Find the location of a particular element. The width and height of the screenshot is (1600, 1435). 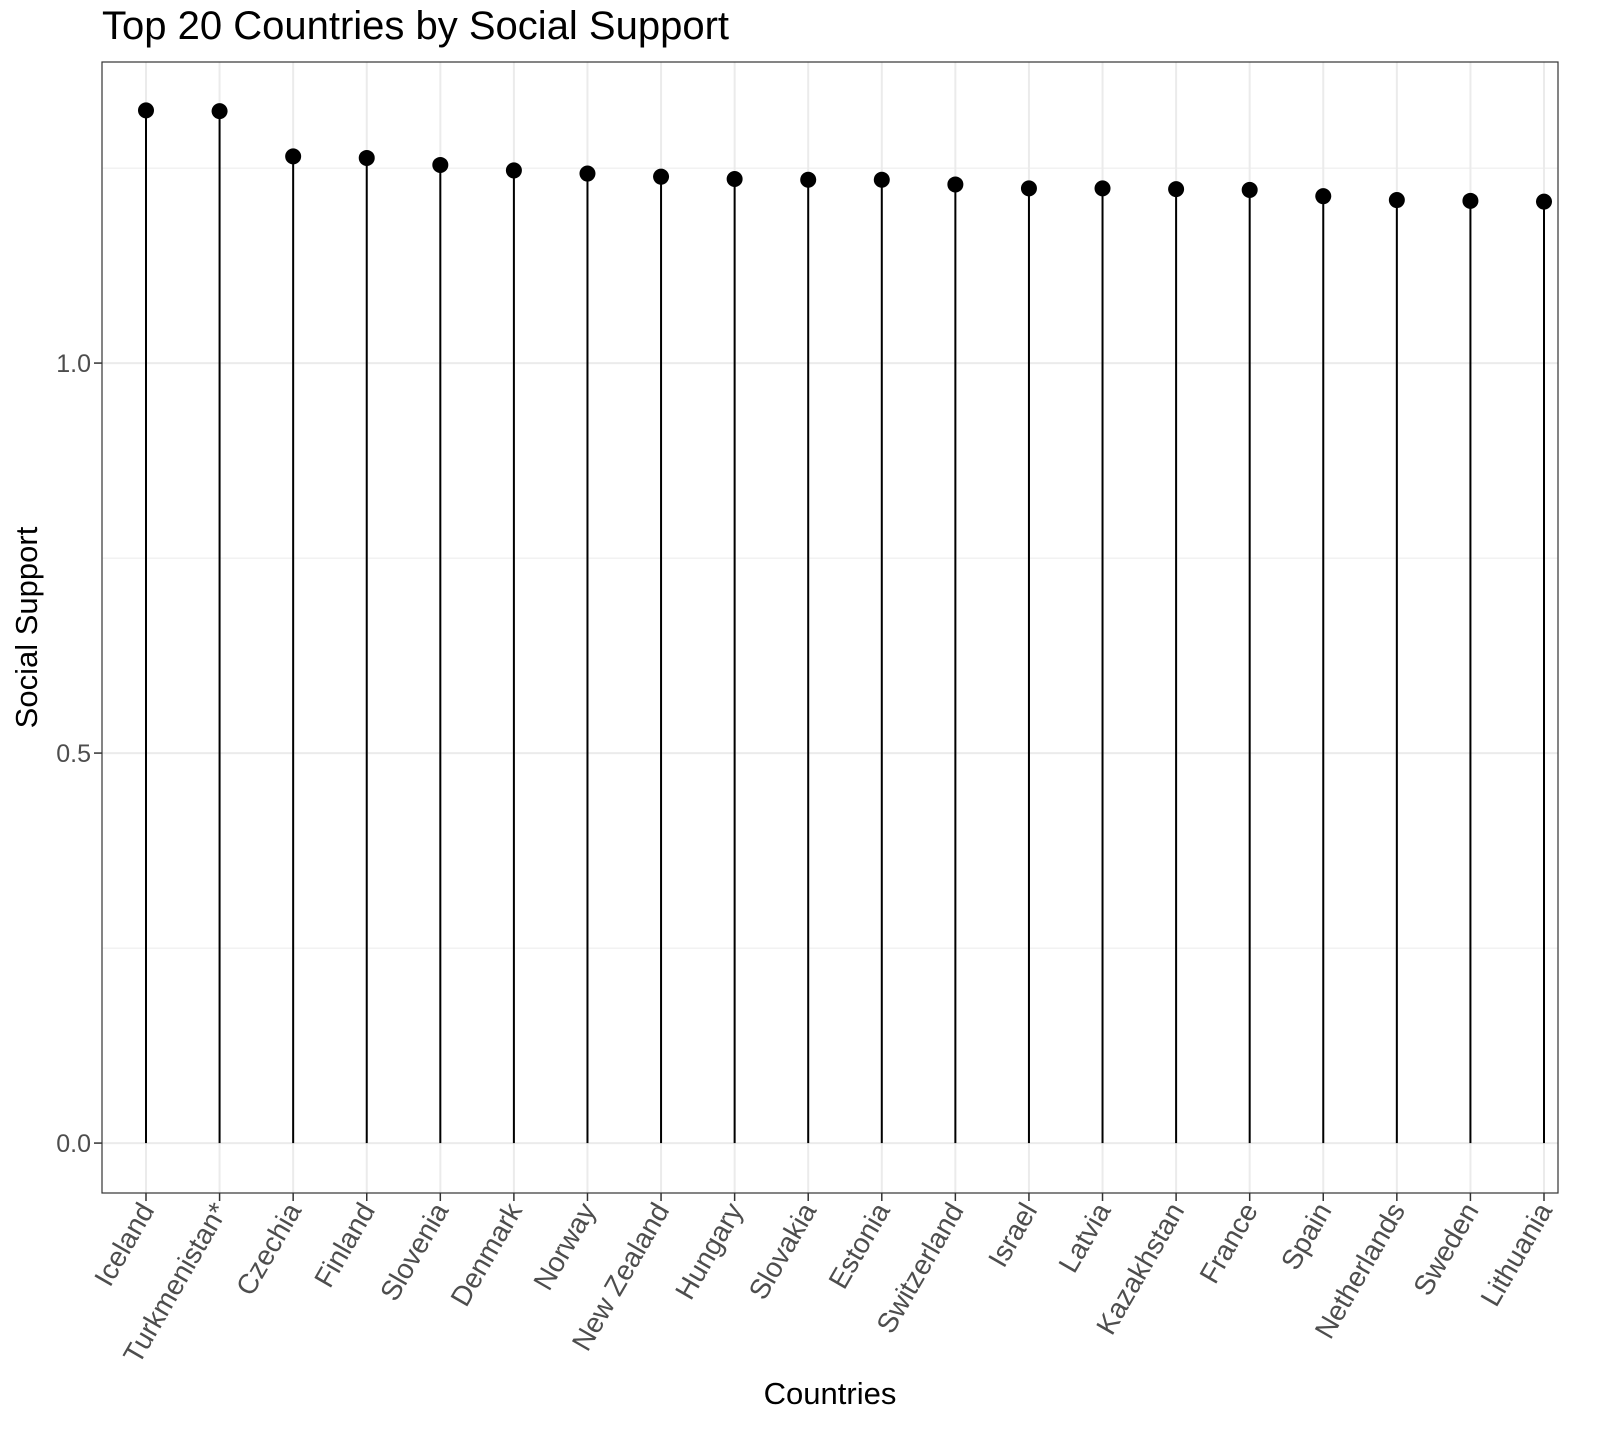

point-slovakia is located at coordinates (808, 179).